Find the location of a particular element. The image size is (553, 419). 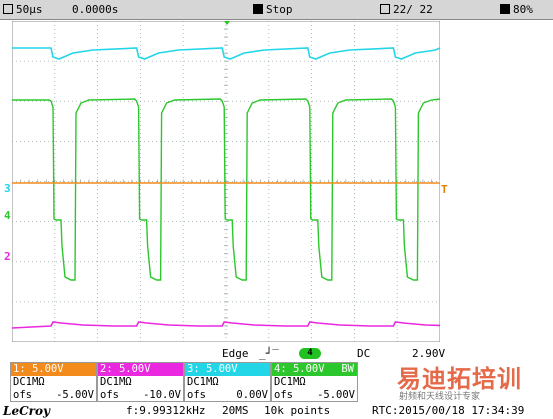

record-length-readout: 10k points is located at coordinates (297, 410).